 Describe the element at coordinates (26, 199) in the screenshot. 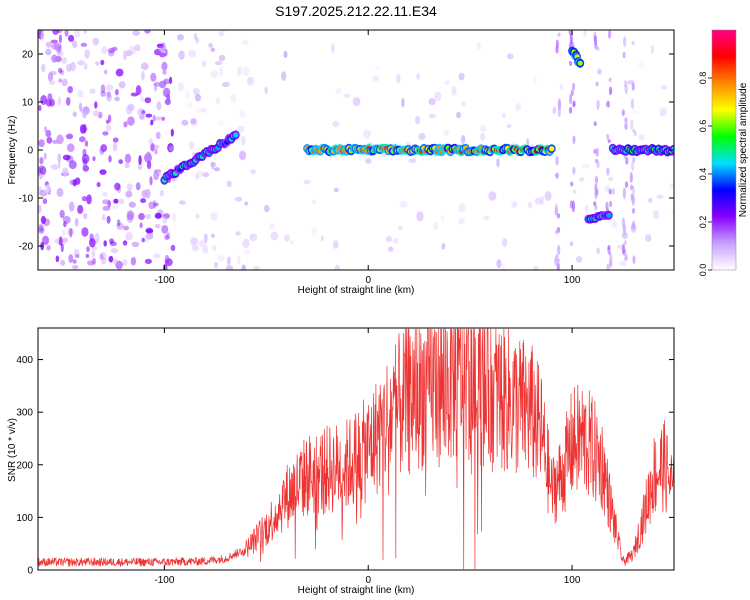

I see `y-tick-label: -10` at that location.